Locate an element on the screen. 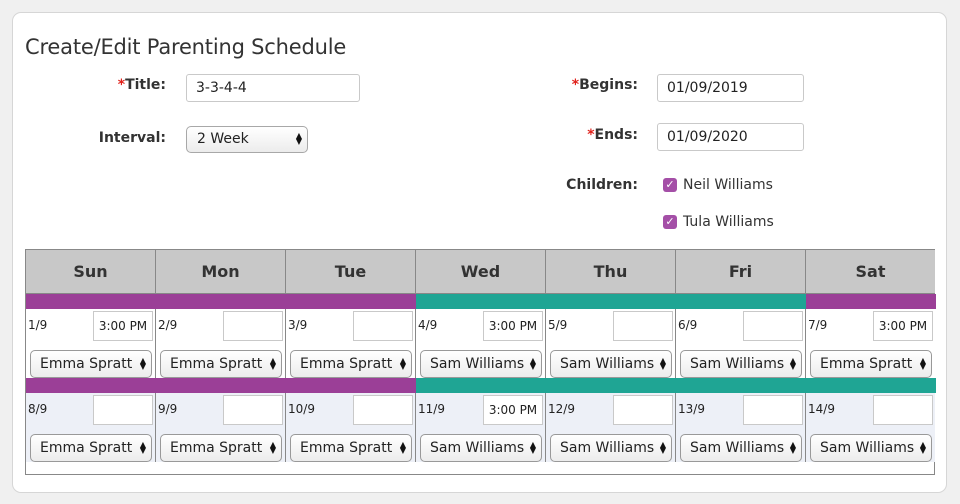 The width and height of the screenshot is (960, 504). title-label: *Title: is located at coordinates (133, 85).